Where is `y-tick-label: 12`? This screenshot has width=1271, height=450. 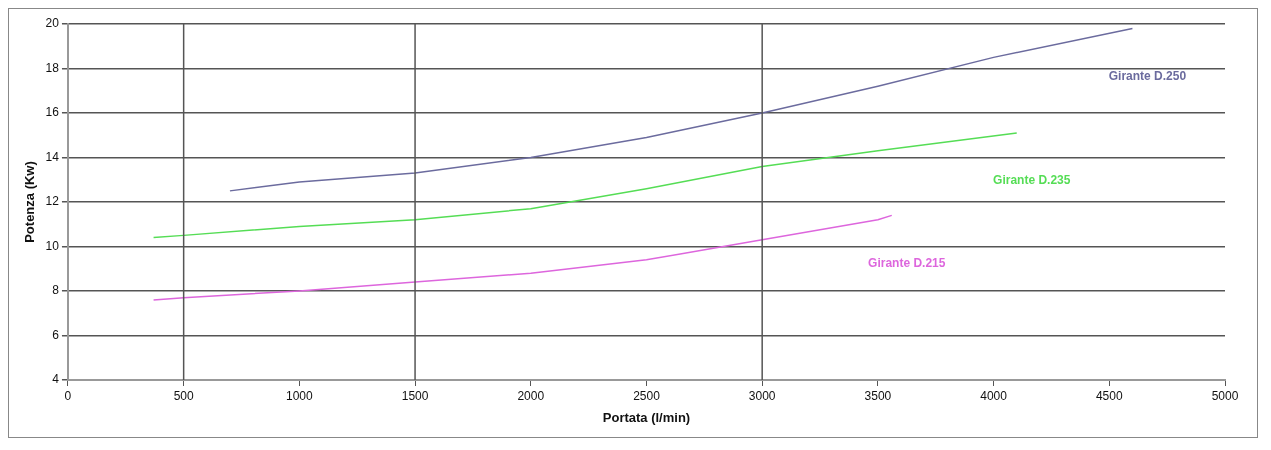
y-tick-label: 12 is located at coordinates (52, 201).